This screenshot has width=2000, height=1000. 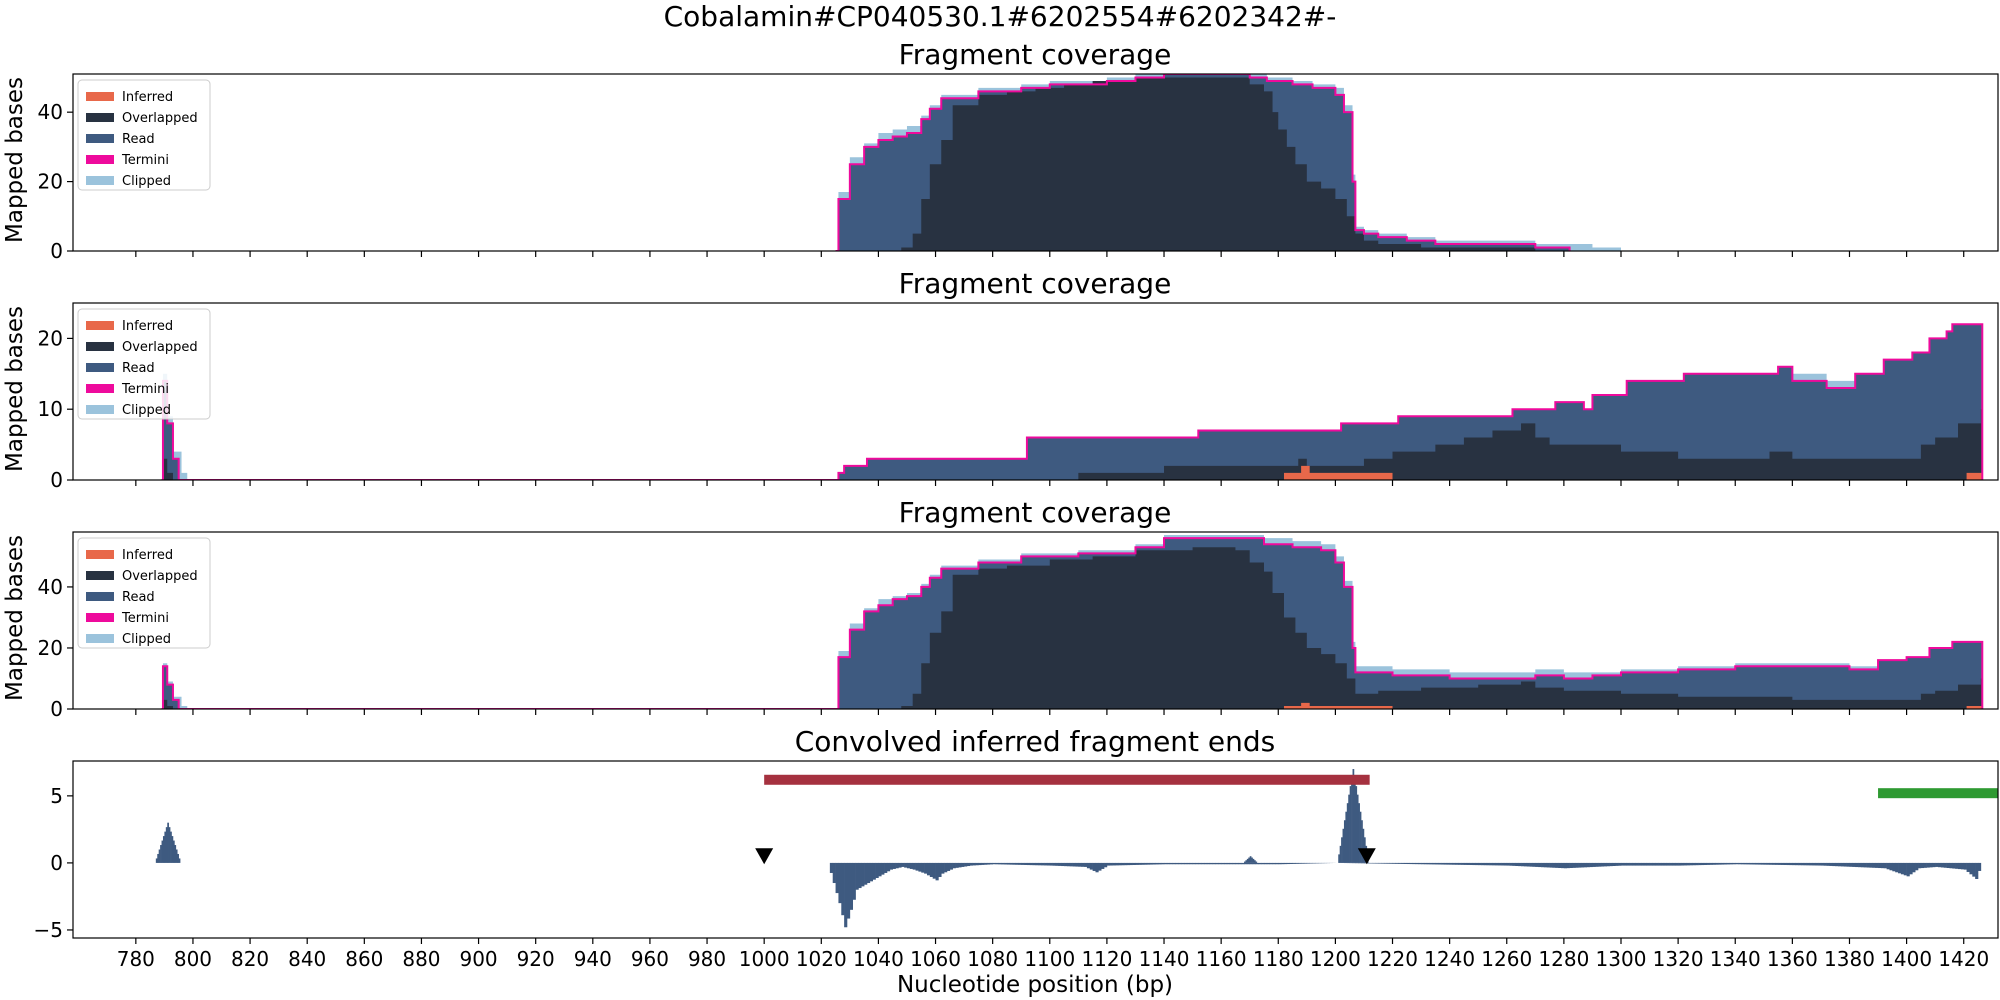 What do you see at coordinates (193, 959) in the screenshot?
I see `x-tick-label: 800` at bounding box center [193, 959].